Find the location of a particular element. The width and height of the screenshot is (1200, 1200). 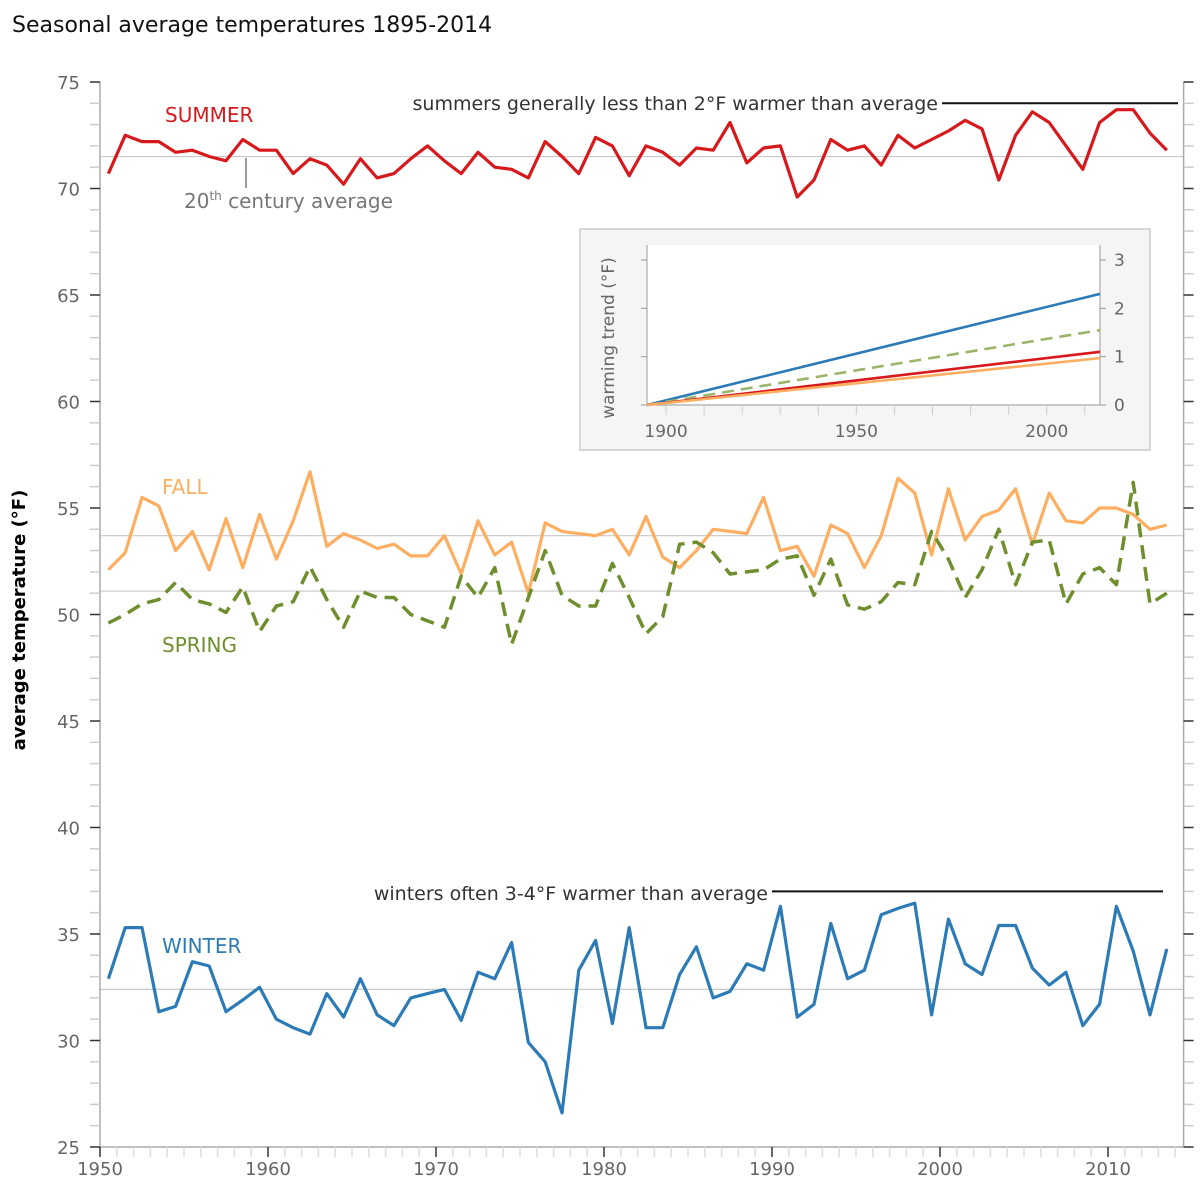

y-tick-label: 50 is located at coordinates (68, 616).